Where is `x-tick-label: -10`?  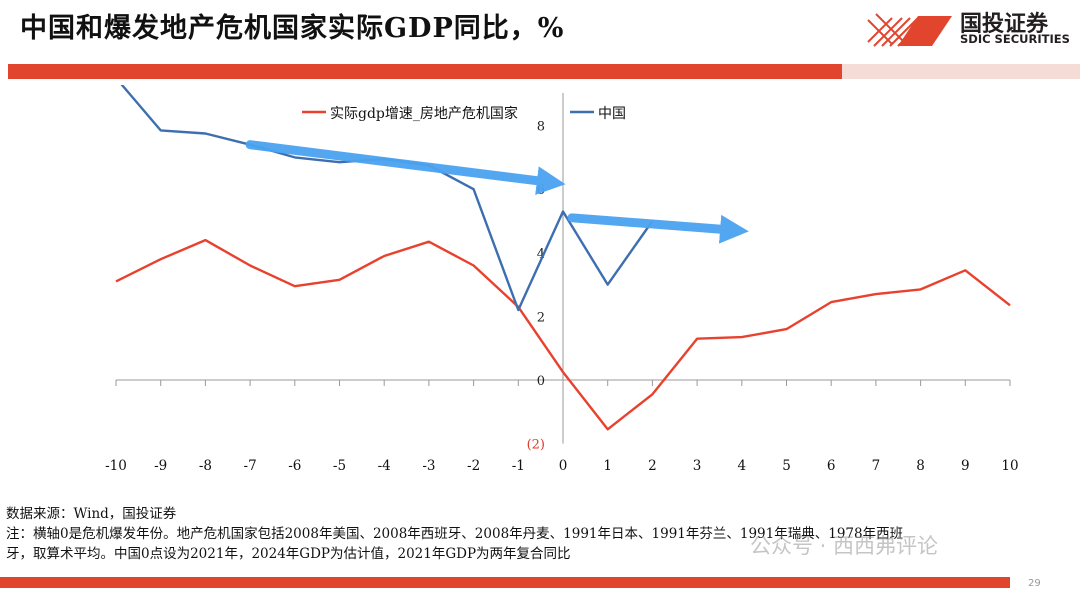
x-tick-label: -10 is located at coordinates (116, 466).